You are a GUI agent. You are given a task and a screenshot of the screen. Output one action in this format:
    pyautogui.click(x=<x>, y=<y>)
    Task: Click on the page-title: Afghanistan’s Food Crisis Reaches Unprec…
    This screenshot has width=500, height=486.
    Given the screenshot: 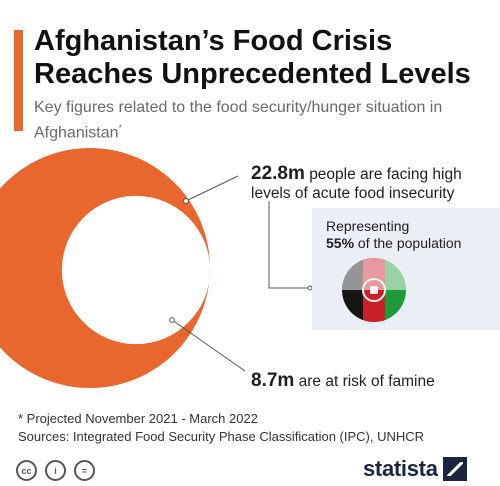 What is the action you would take?
    pyautogui.click(x=252, y=57)
    